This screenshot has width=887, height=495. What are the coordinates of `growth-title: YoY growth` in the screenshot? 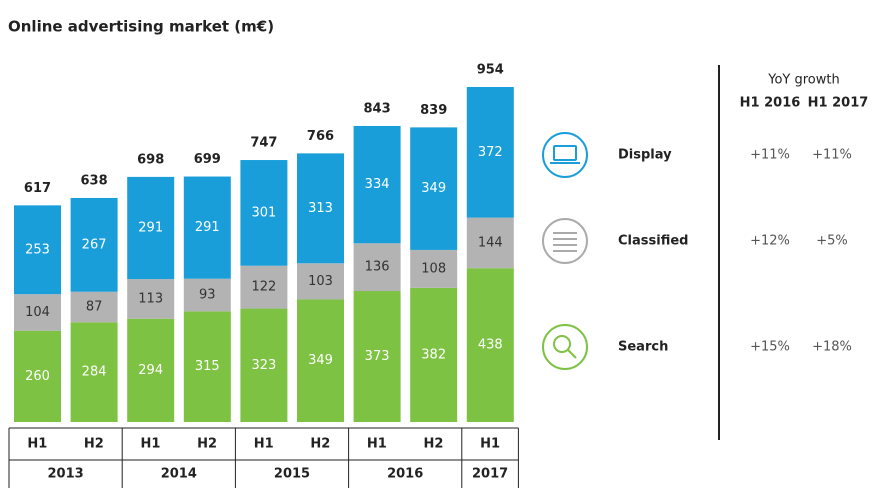 It's located at (803, 80).